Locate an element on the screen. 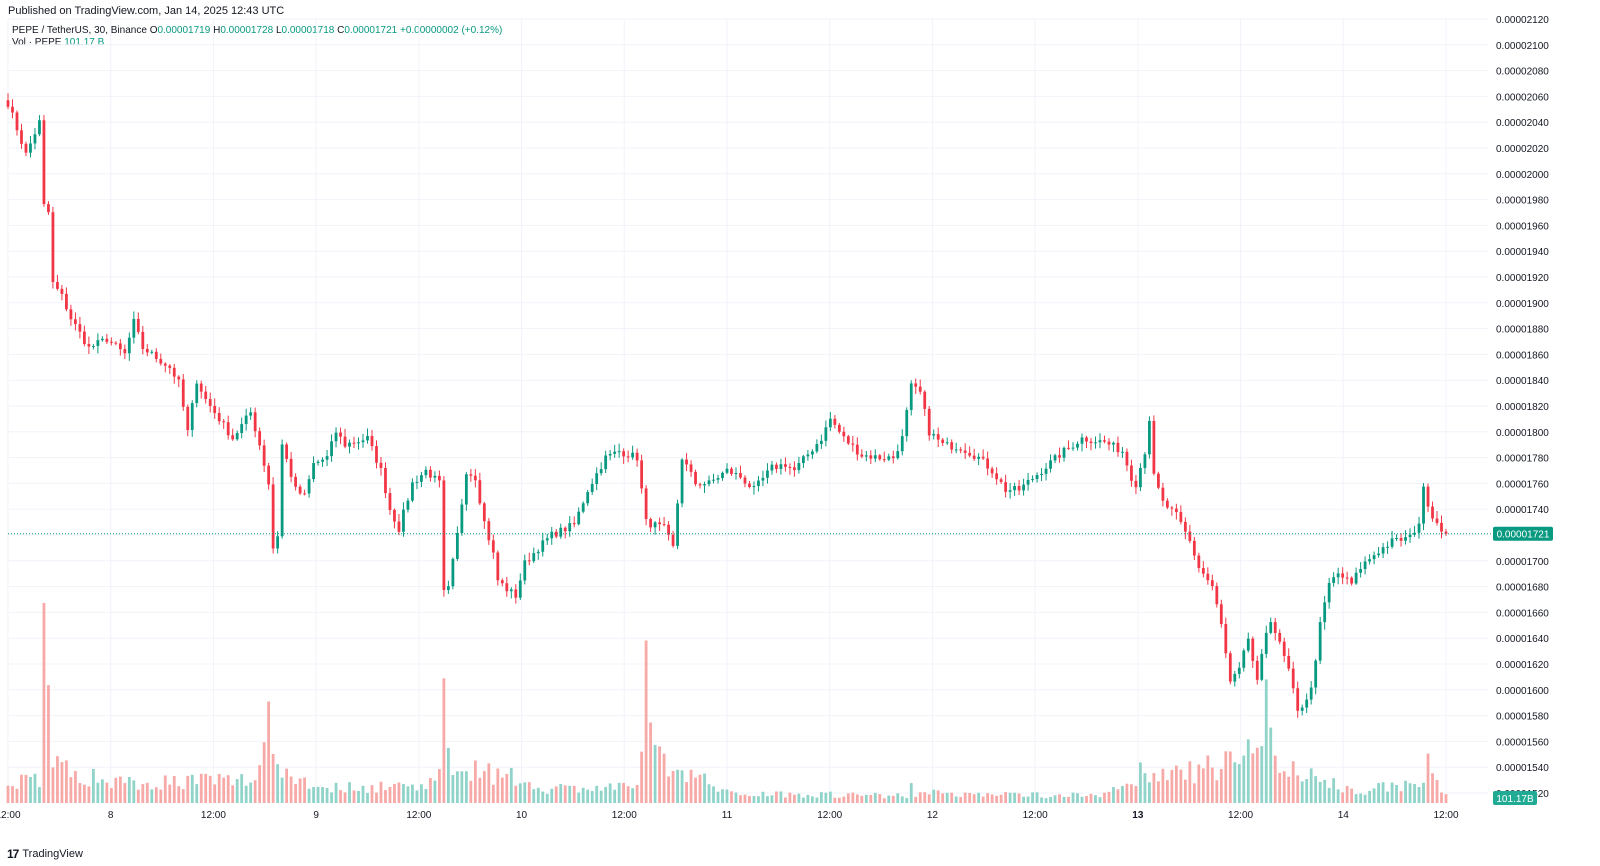  y-tick-label: 0.00001640 is located at coordinates (1522, 639).